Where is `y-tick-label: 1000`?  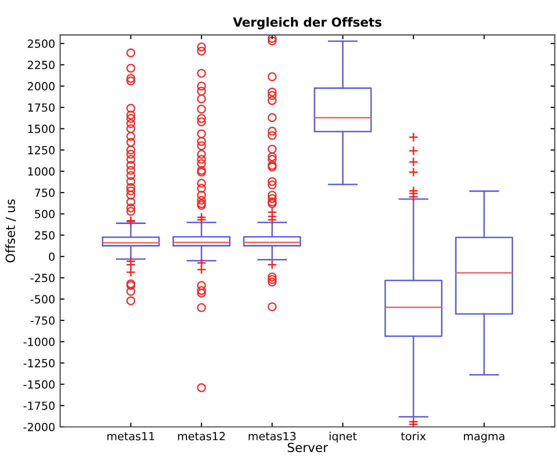 y-tick-label: 1000 is located at coordinates (41, 171).